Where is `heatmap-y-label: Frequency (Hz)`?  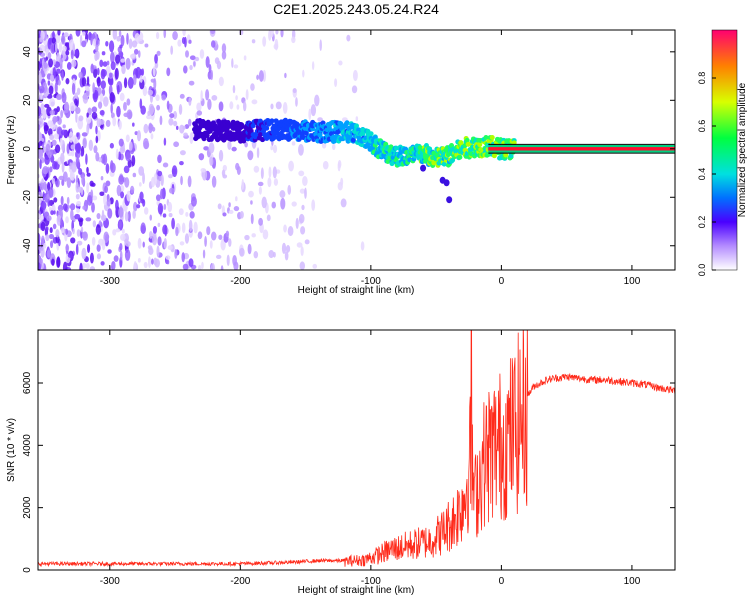 heatmap-y-label: Frequency (Hz) is located at coordinates (11, 150).